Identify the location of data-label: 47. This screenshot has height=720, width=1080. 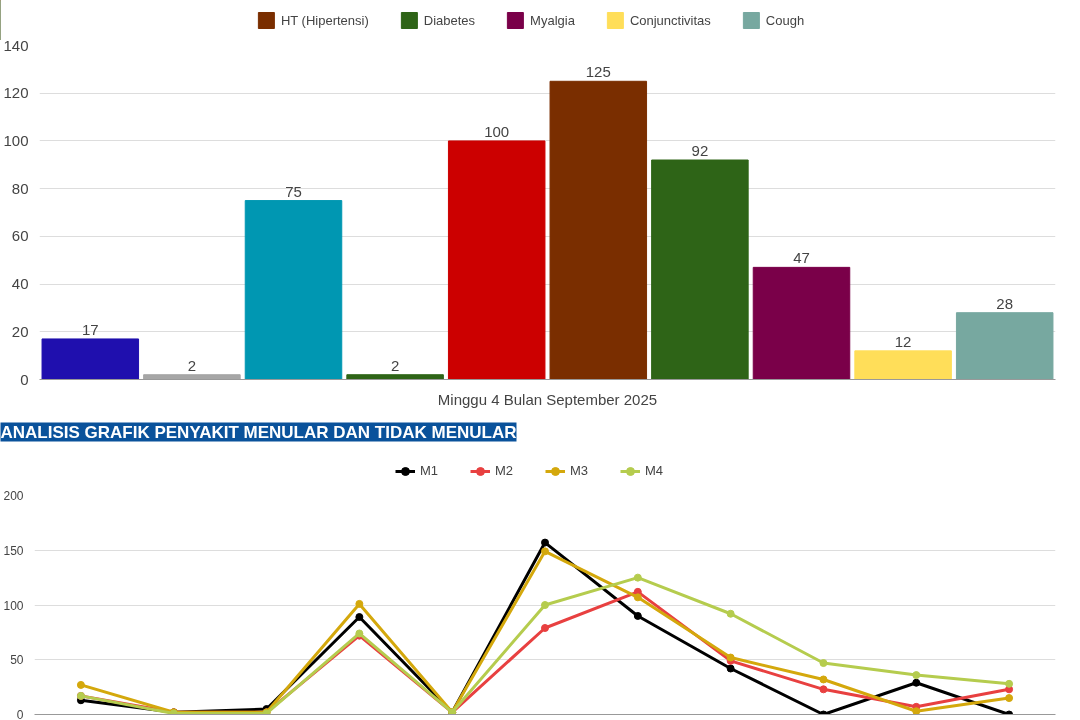
(801, 258).